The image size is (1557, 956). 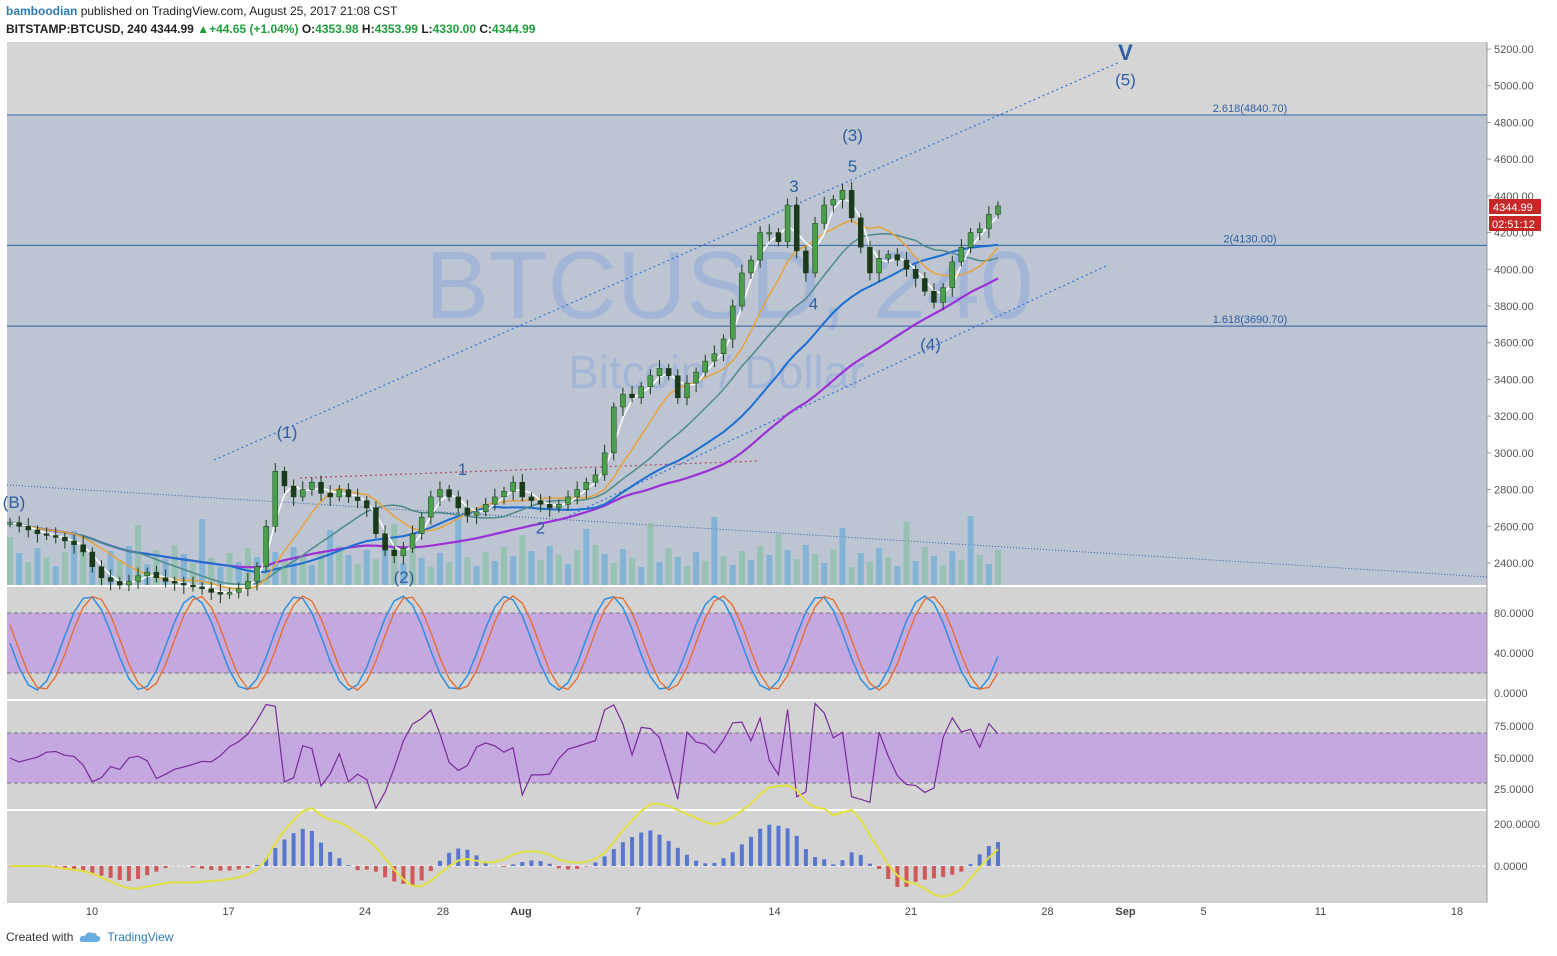 What do you see at coordinates (365, 912) in the screenshot?
I see `time-tick-label: 24` at bounding box center [365, 912].